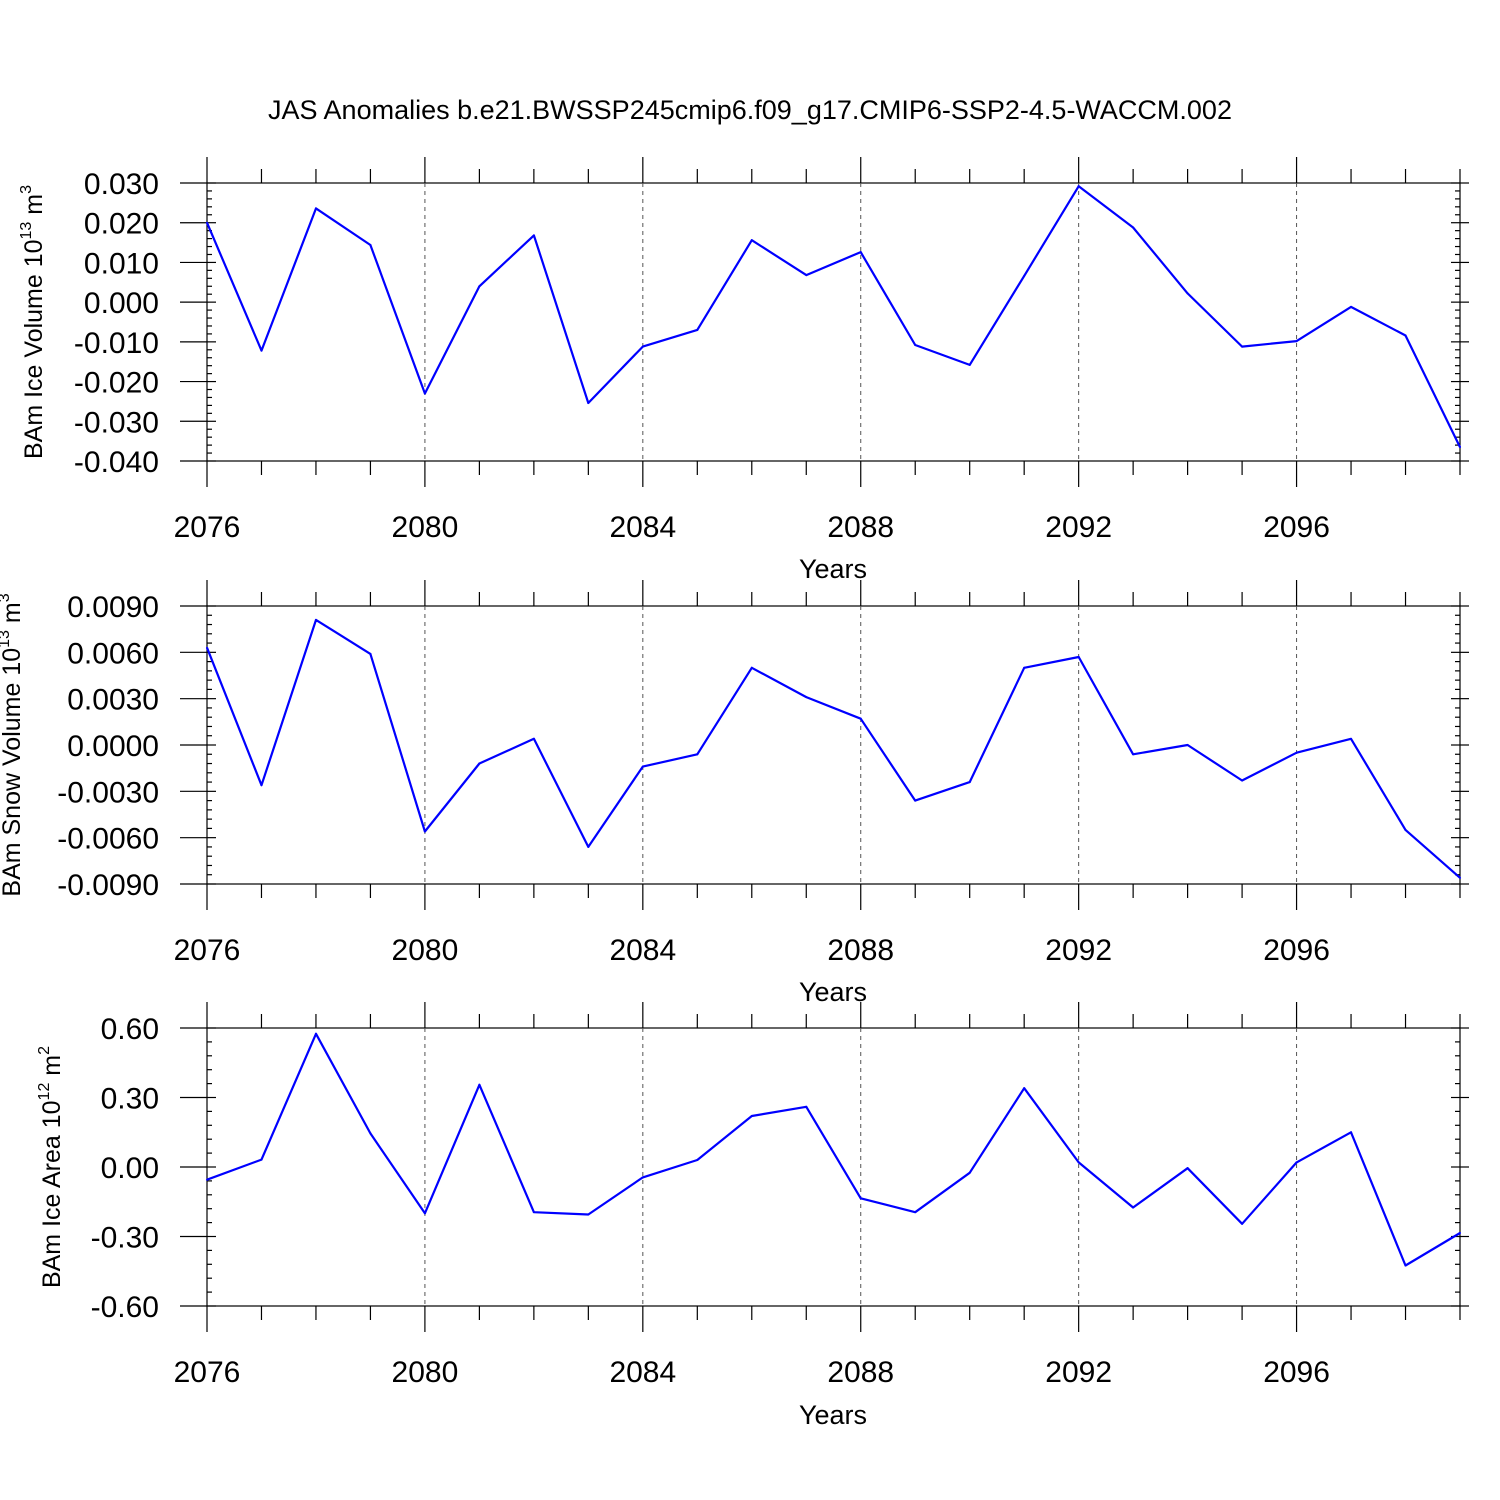  Describe the element at coordinates (125, 1238) in the screenshot. I see `y-tick-label: -0.30` at that location.